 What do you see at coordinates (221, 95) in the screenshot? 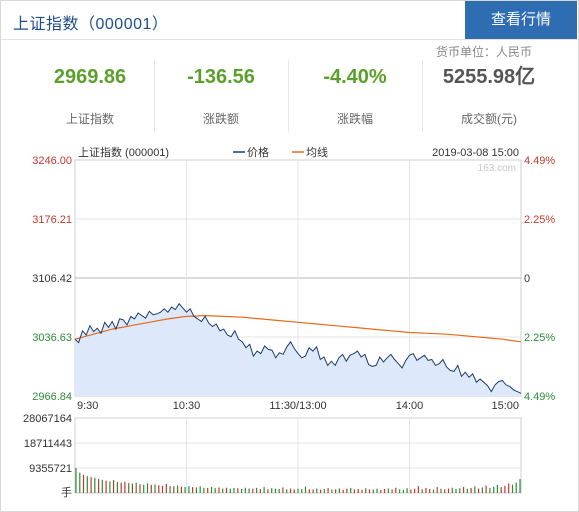
I see `stat-change-amount: -136.56 涨跌额` at bounding box center [221, 95].